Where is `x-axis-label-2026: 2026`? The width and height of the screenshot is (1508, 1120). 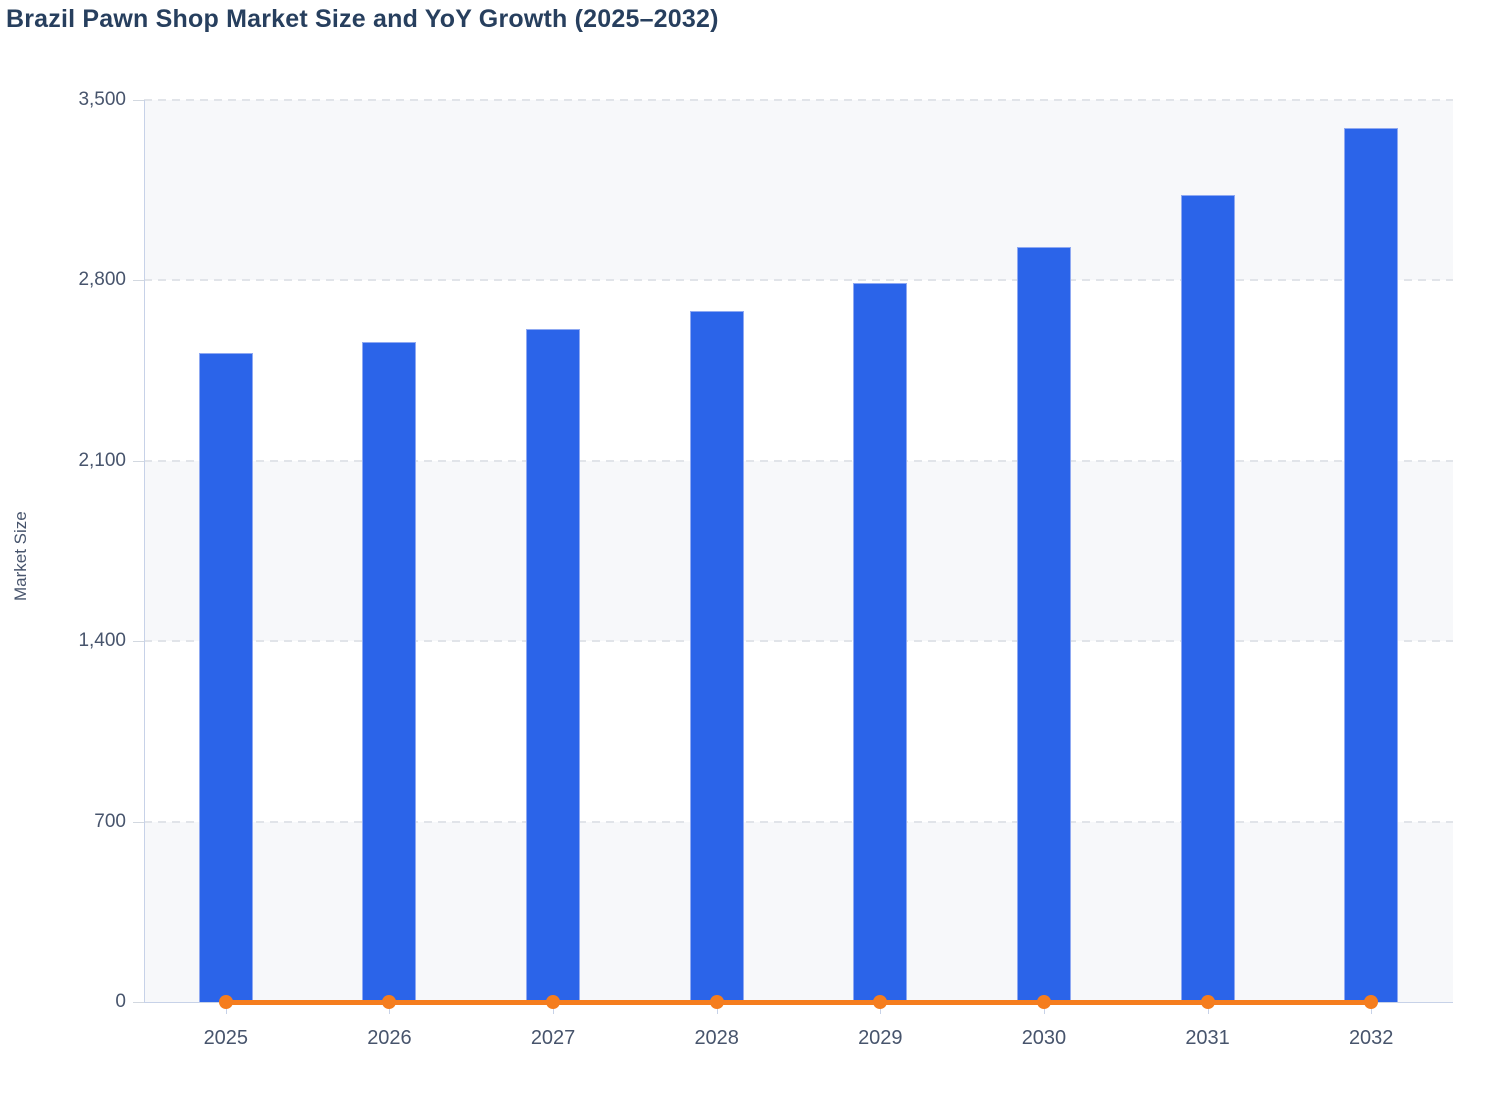
x-axis-label-2026: 2026 is located at coordinates (389, 1038).